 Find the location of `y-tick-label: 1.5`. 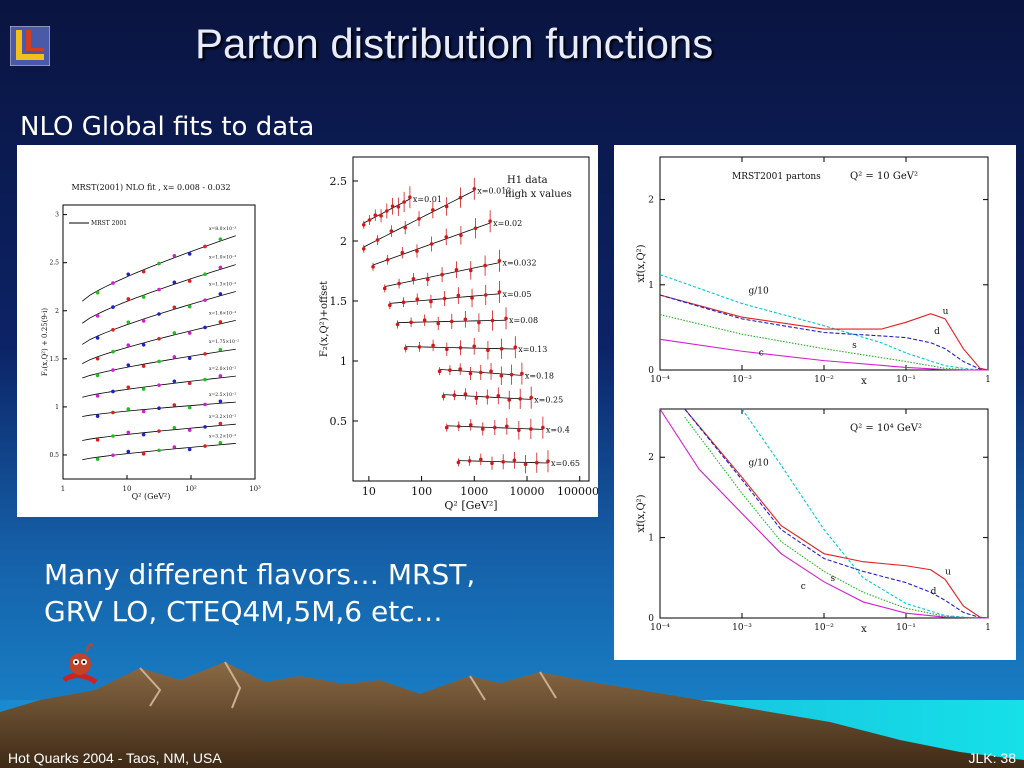

y-tick-label: 1.5 is located at coordinates (54, 359).